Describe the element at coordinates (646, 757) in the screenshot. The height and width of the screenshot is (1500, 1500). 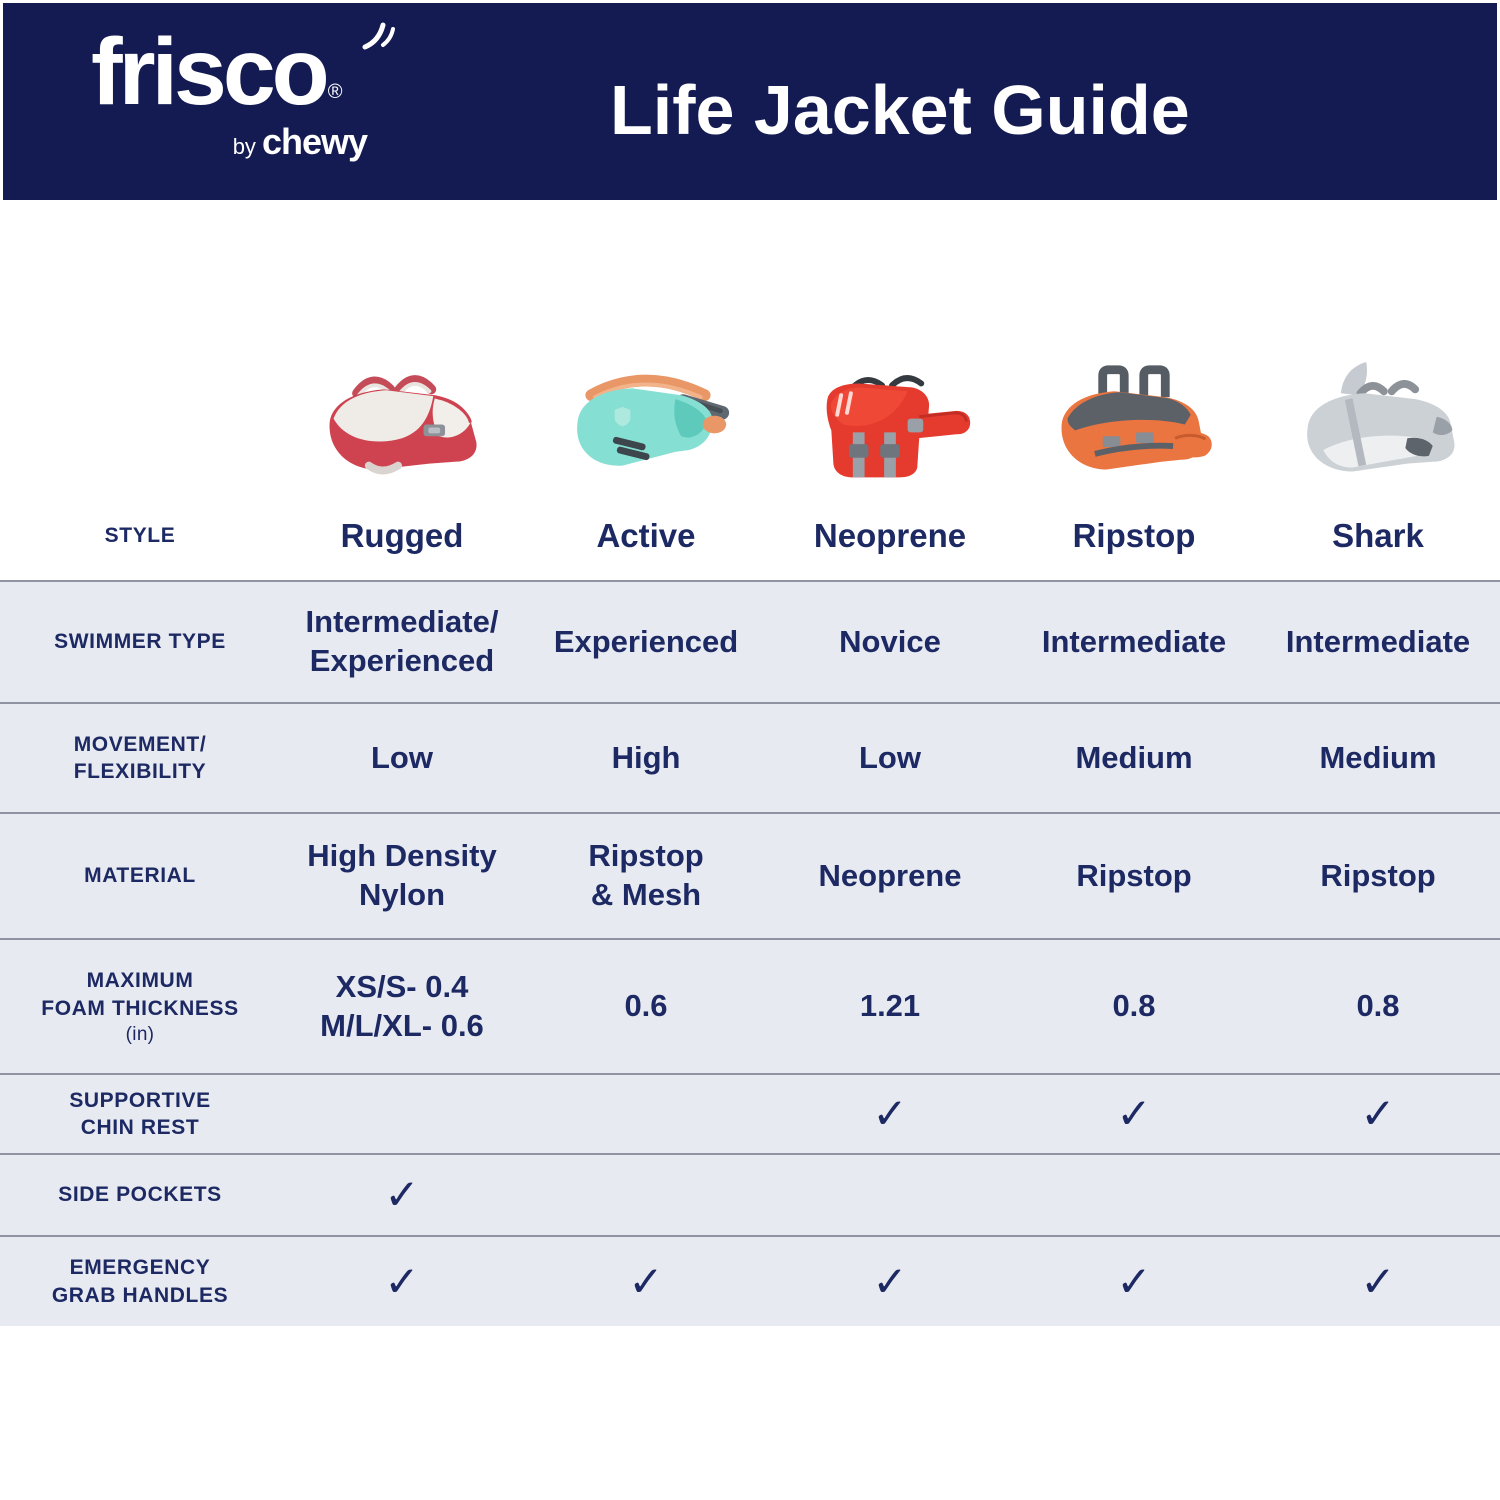
I see `value-cell: High` at that location.